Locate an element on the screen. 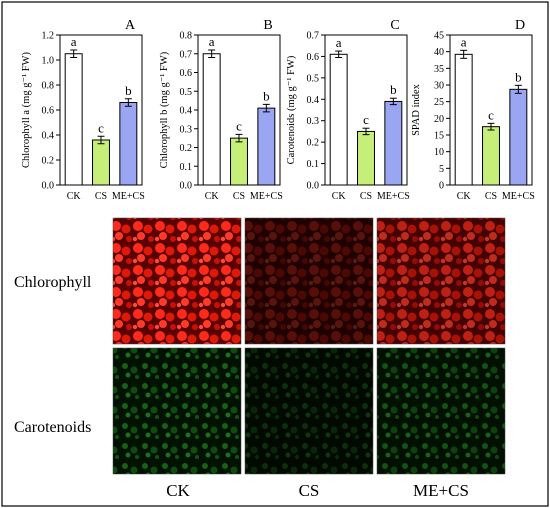  y-tick-label: 0 is located at coordinates (441, 186).